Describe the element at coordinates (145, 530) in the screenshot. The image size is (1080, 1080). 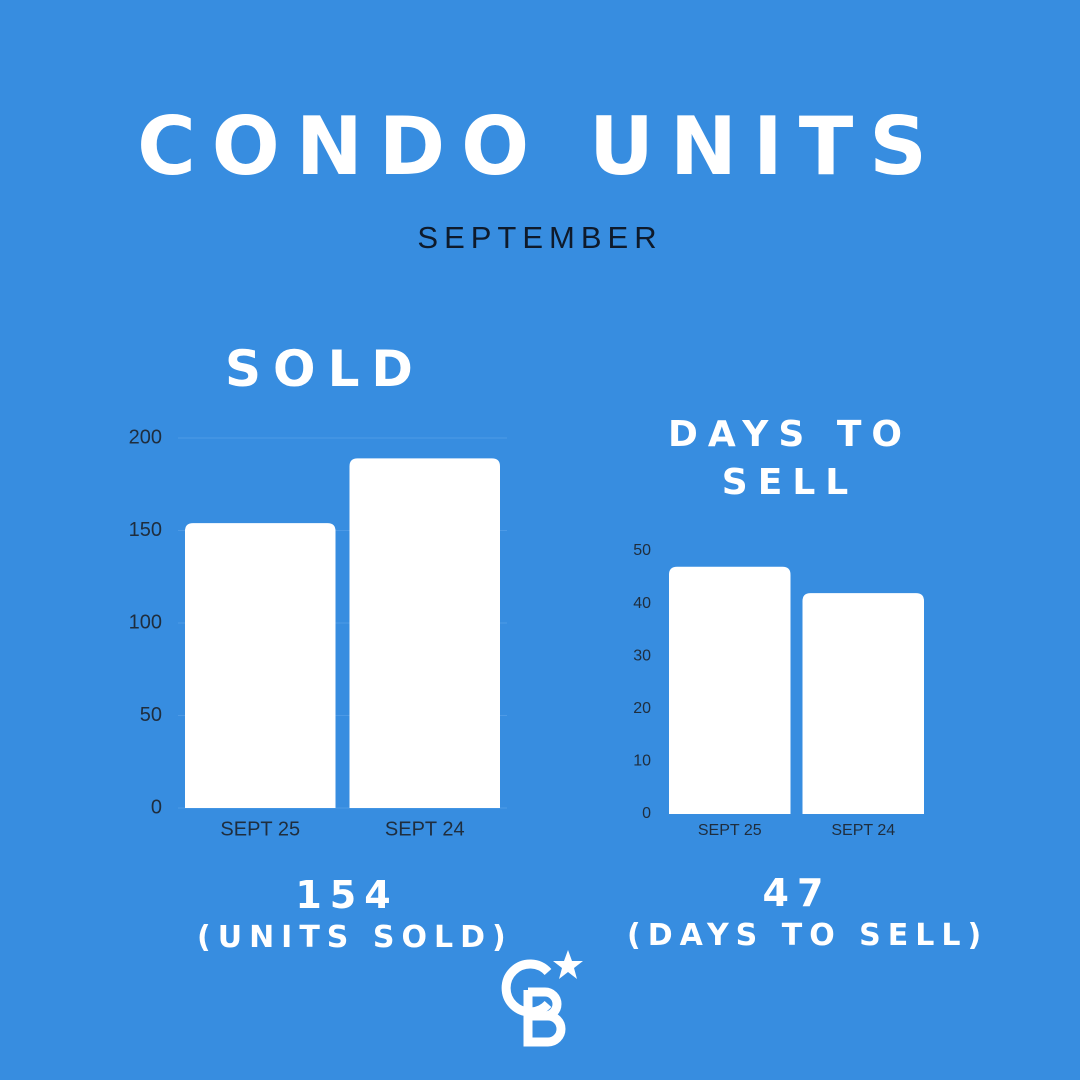
I see `y-tick-label: 150` at that location.